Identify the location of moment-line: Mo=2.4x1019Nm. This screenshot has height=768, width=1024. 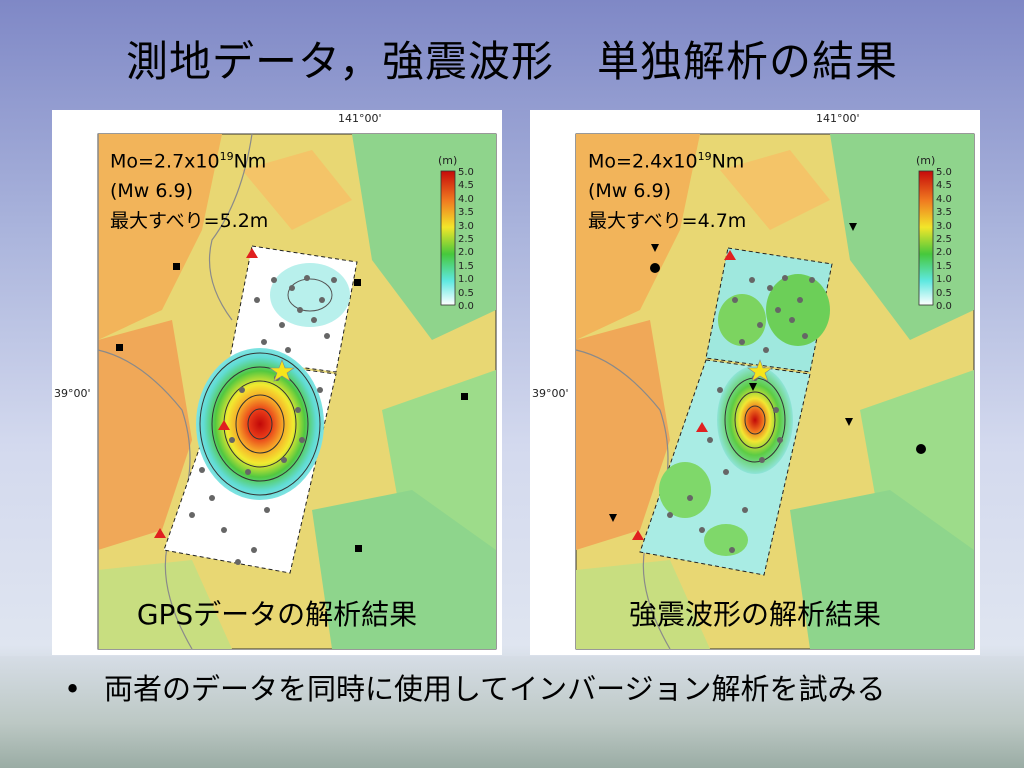
(667, 159).